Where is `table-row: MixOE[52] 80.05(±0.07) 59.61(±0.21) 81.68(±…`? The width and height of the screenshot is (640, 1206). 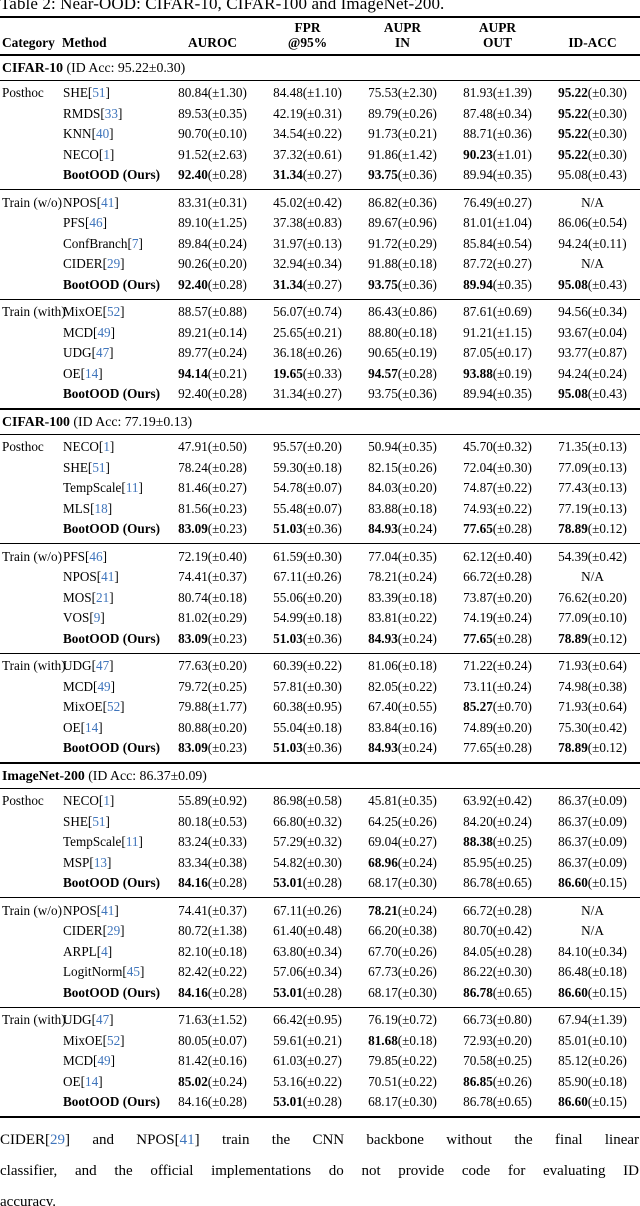
table-row: MixOE[52] 80.05(±0.07) 59.61(±0.21) 81.68(±… is located at coordinates (320, 1041).